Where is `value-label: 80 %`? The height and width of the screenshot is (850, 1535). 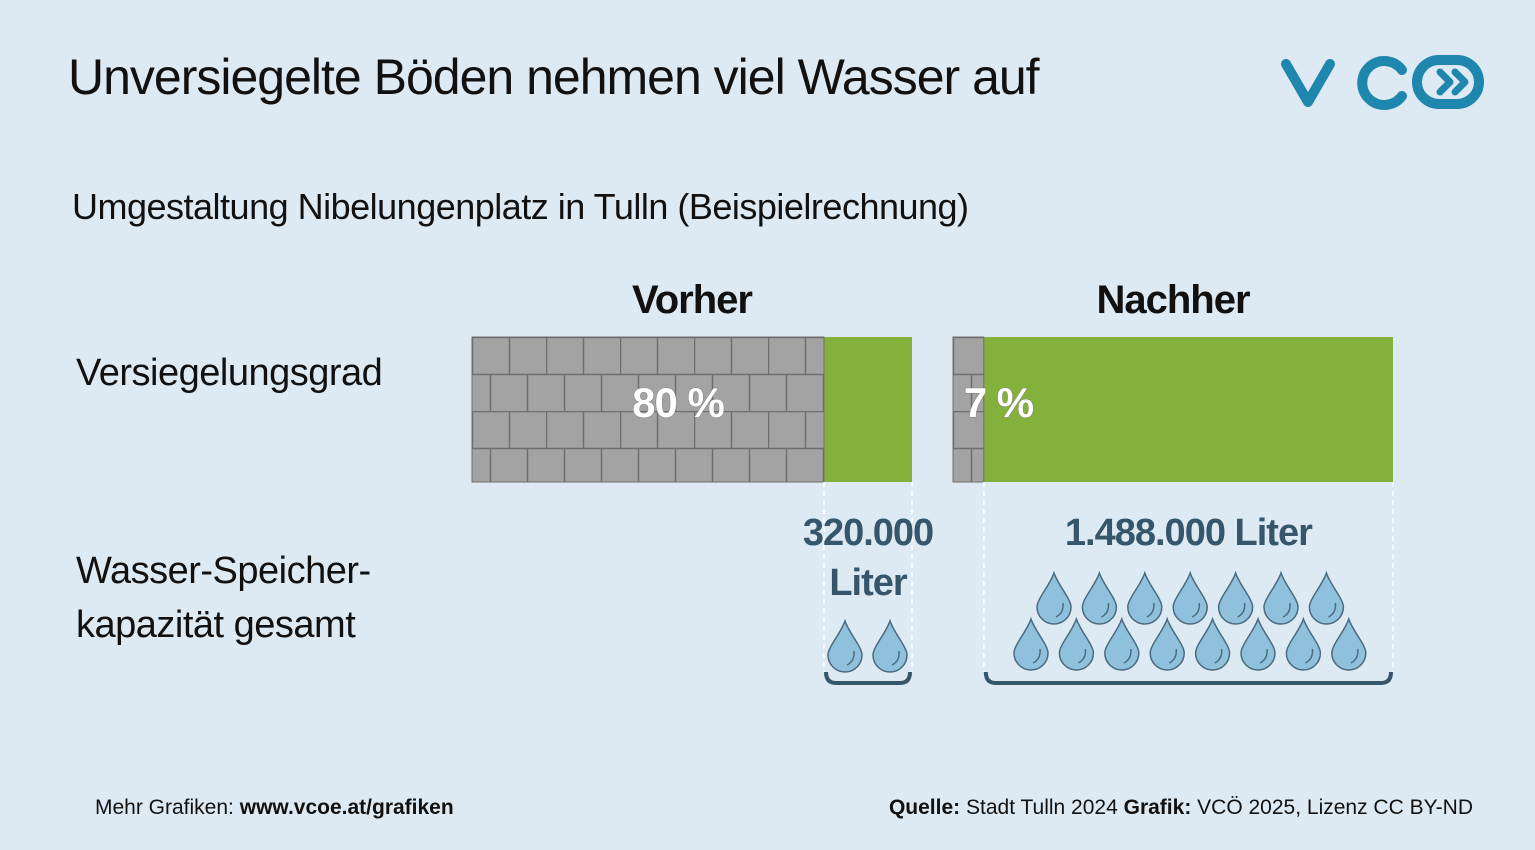
value-label: 80 % is located at coordinates (678, 402).